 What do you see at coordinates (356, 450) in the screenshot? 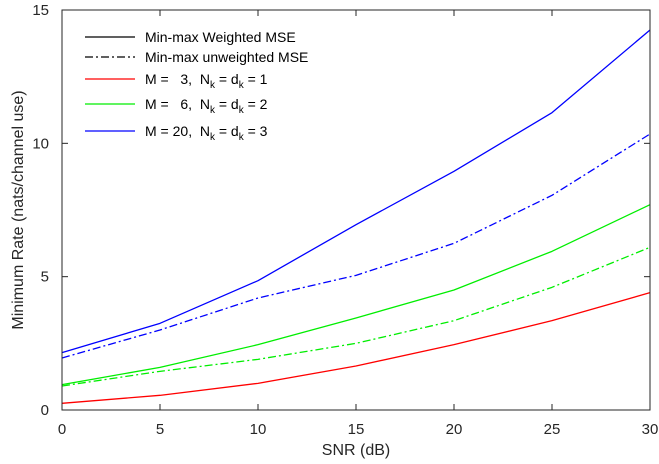
I see `x-axis-title: SNR (dB)` at bounding box center [356, 450].